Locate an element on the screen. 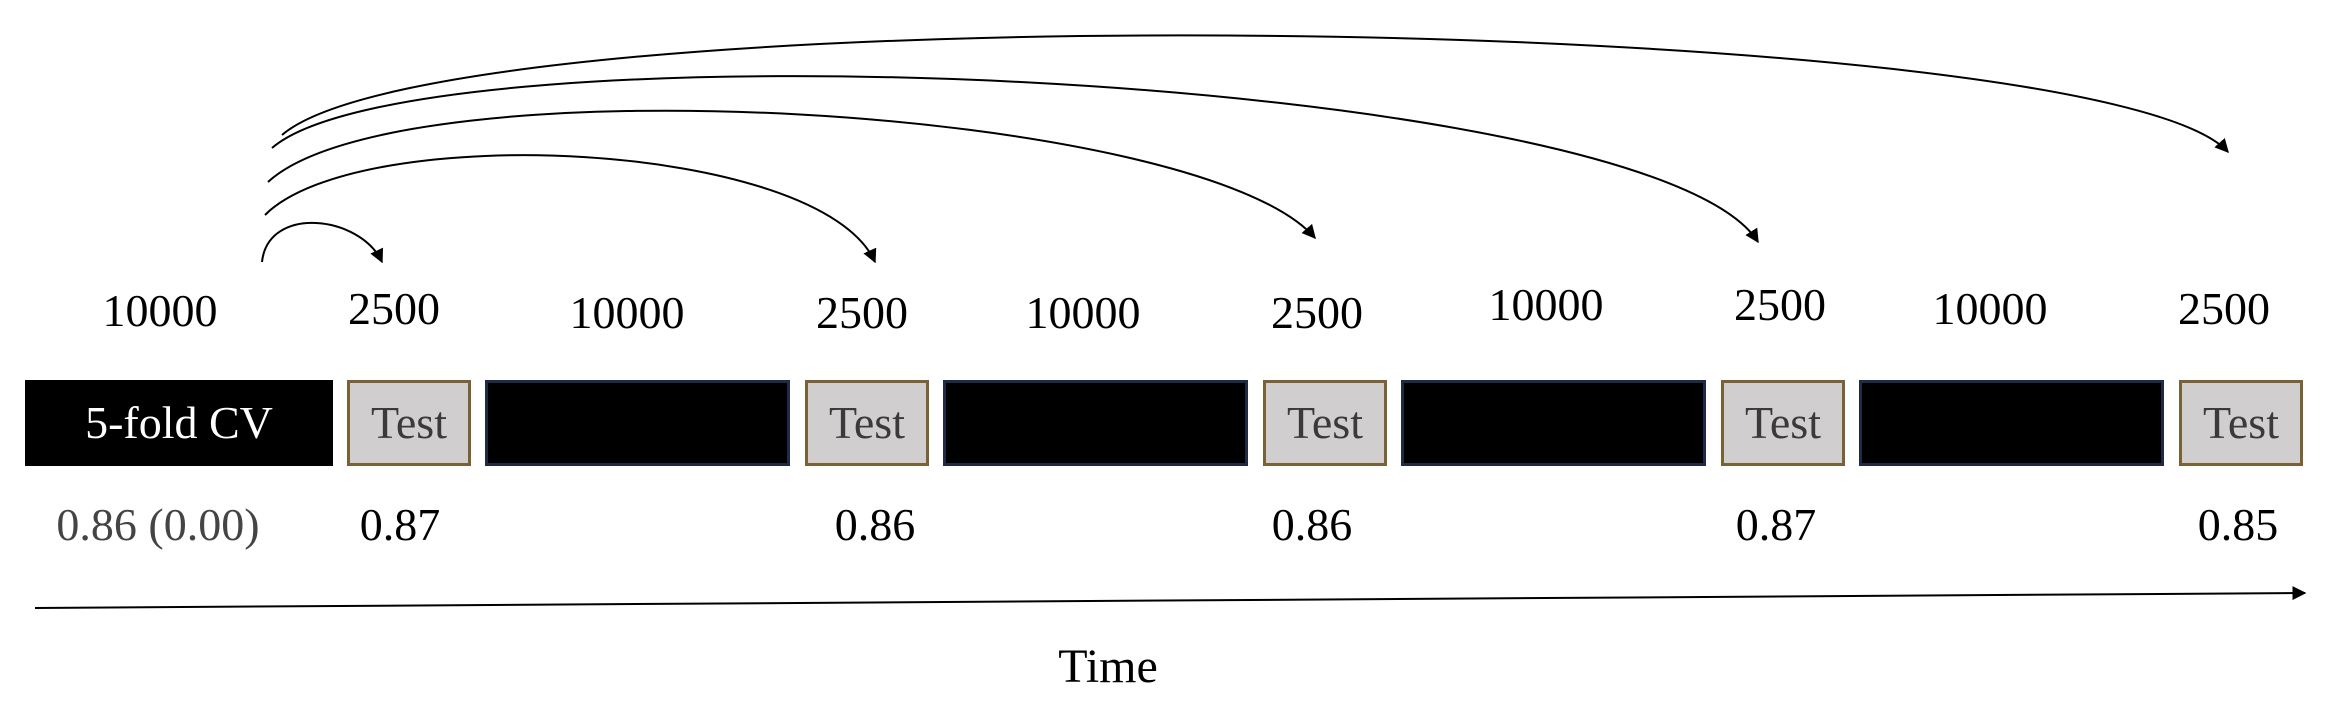 This screenshot has height=726, width=2326. time-axis-label: Time is located at coordinates (1108, 666).